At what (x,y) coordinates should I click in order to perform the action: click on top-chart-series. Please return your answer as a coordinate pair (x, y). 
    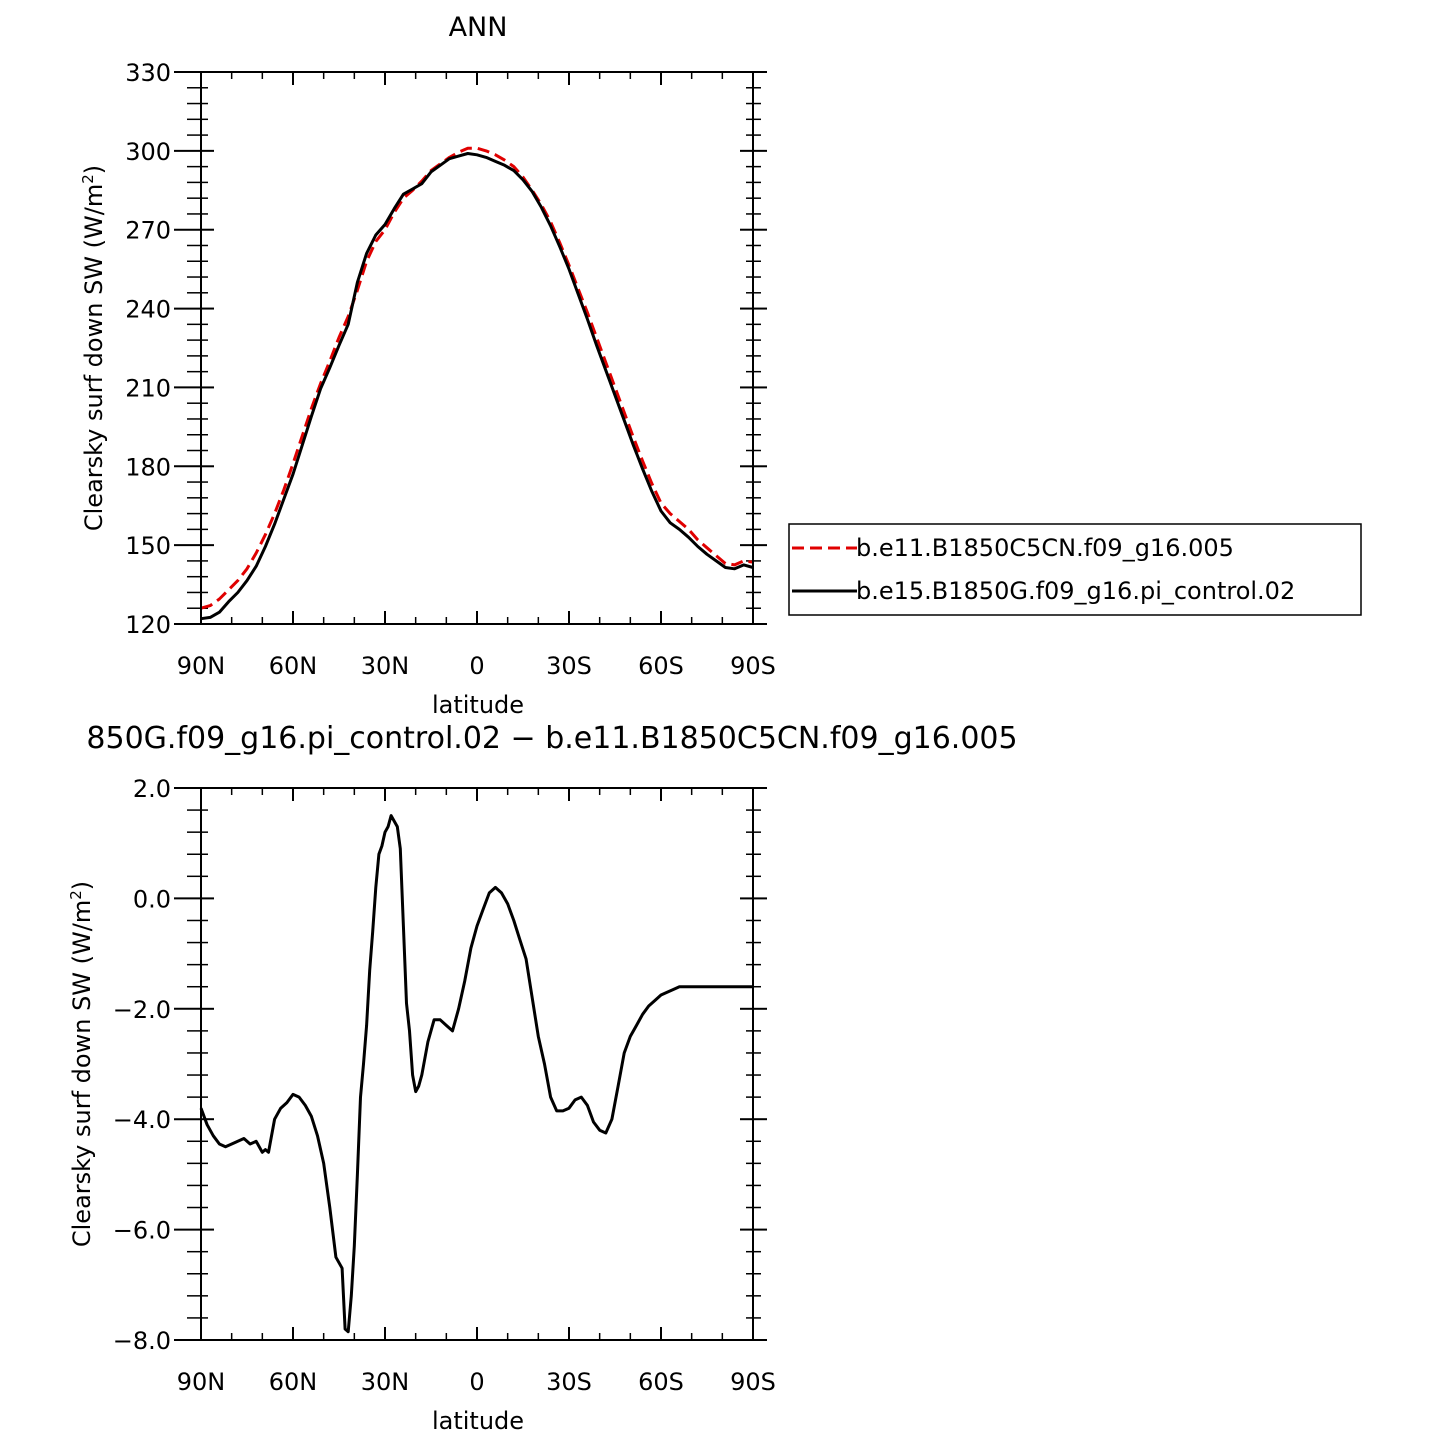
    Looking at the image, I should click on (477, 383).